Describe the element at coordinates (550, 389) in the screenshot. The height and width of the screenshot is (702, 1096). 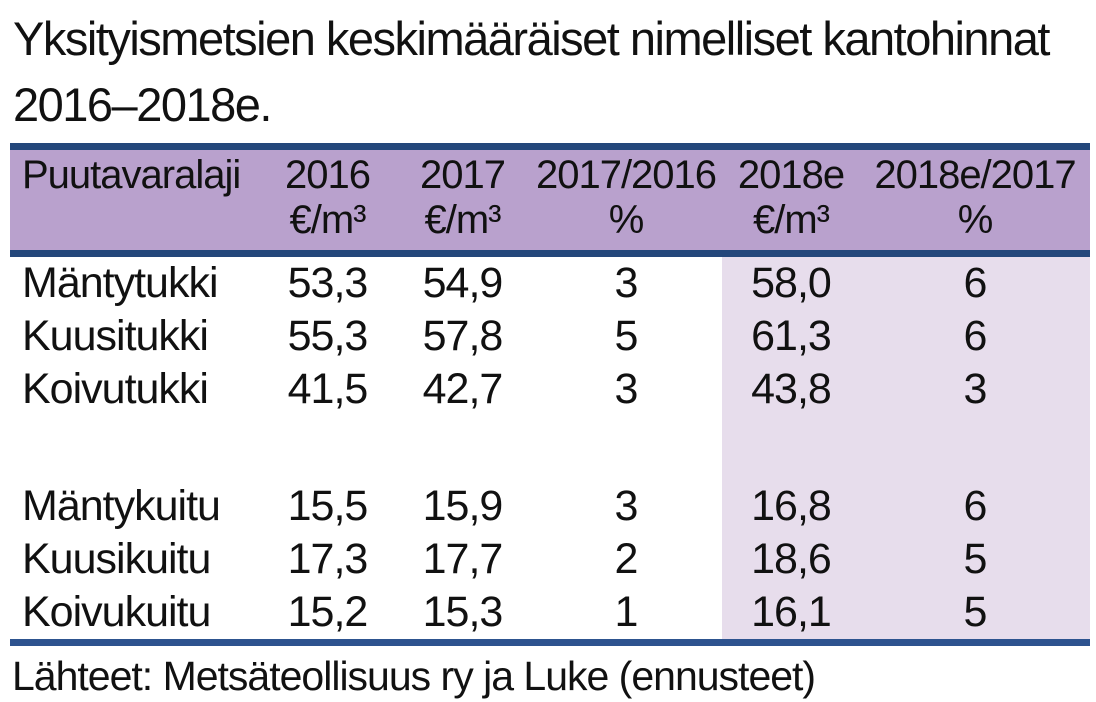
I see `table-row: Koivutukki 41,5 42,7 3 43,8 3` at that location.